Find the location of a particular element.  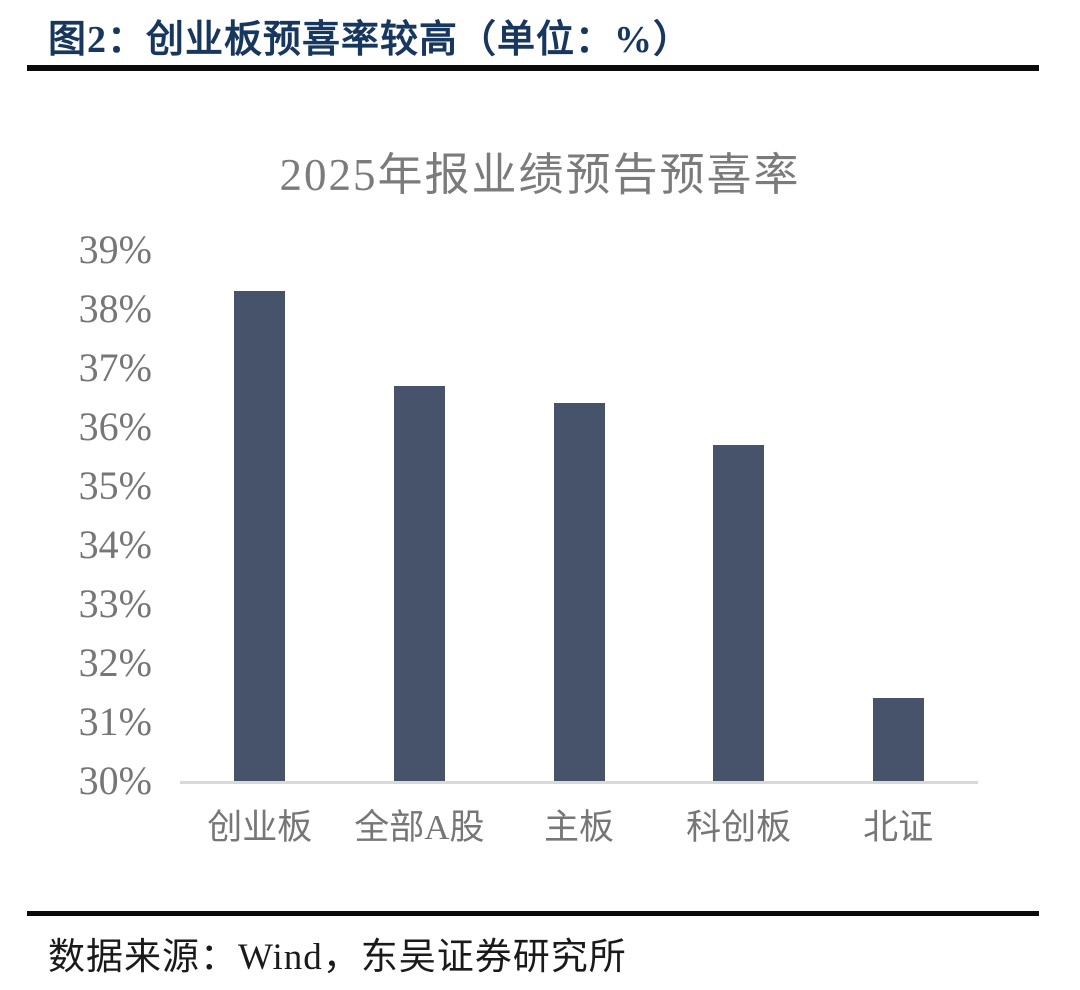

figure-caption: 图2：创业板预喜率较高（单位：%） is located at coordinates (370, 40).